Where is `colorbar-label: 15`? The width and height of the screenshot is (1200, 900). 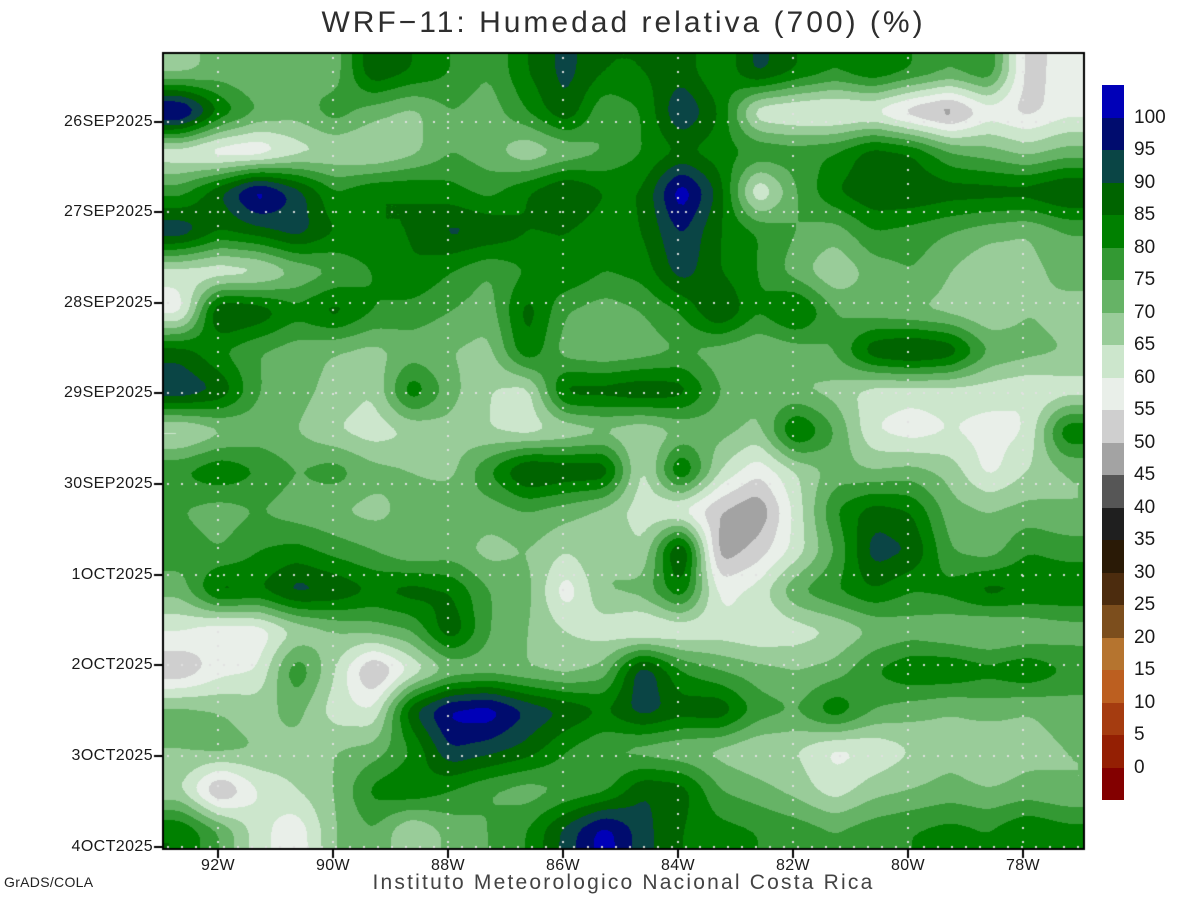
colorbar-label: 15 is located at coordinates (1145, 669).